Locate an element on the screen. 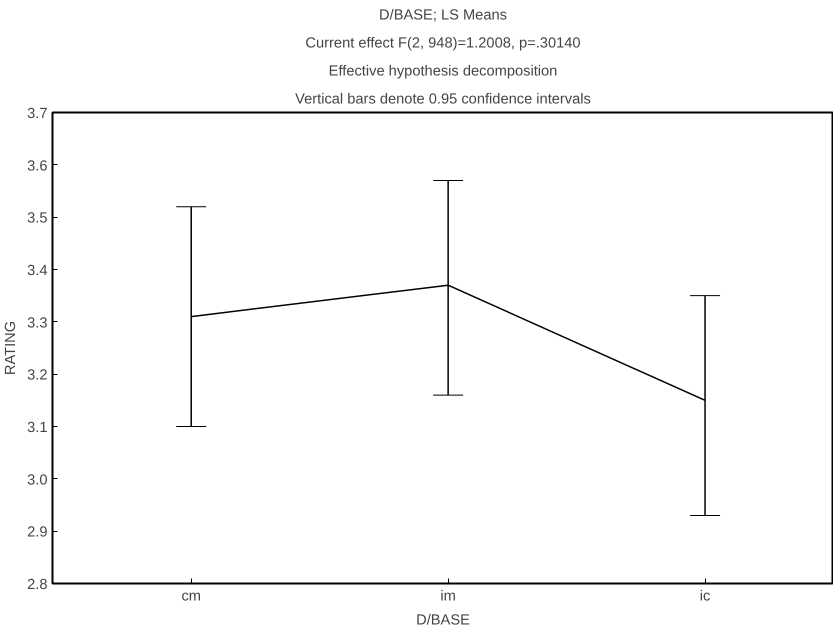 The image size is (833, 631). y-tick-label: 3.1 is located at coordinates (37, 428).